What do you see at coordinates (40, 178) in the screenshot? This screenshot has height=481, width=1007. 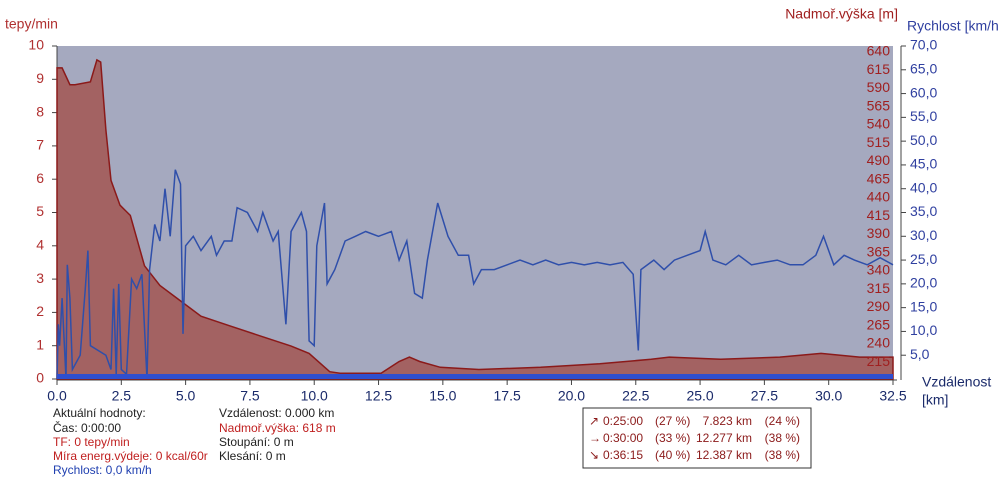 I see `y-tick-label: 6` at bounding box center [40, 178].